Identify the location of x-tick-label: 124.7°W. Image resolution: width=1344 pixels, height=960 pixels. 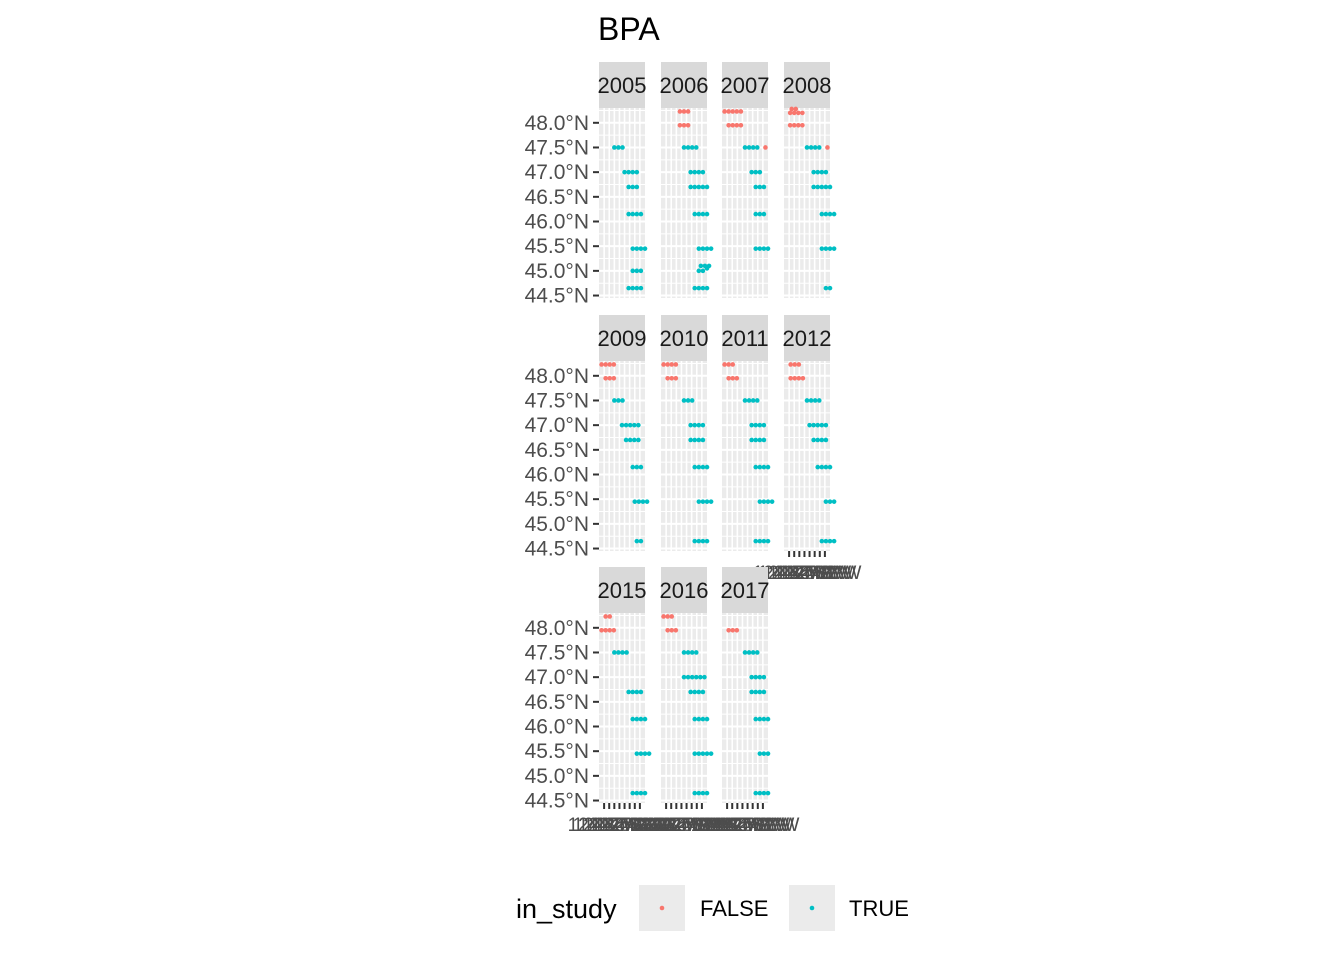
(794, 573).